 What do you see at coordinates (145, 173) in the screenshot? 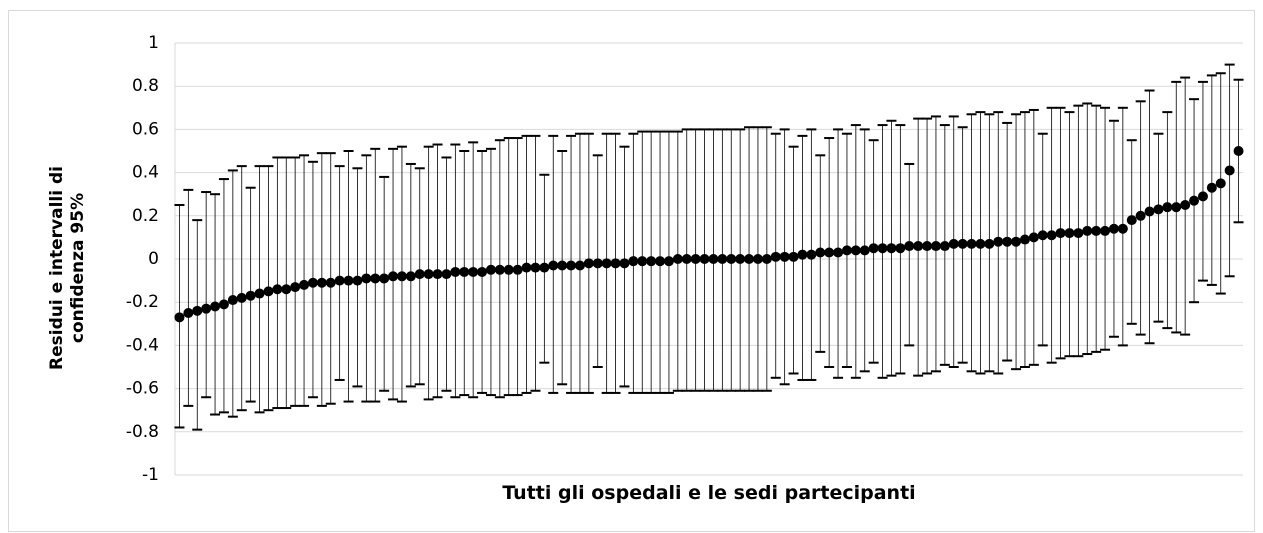
I see `y-tick-label: 0.4` at bounding box center [145, 173].